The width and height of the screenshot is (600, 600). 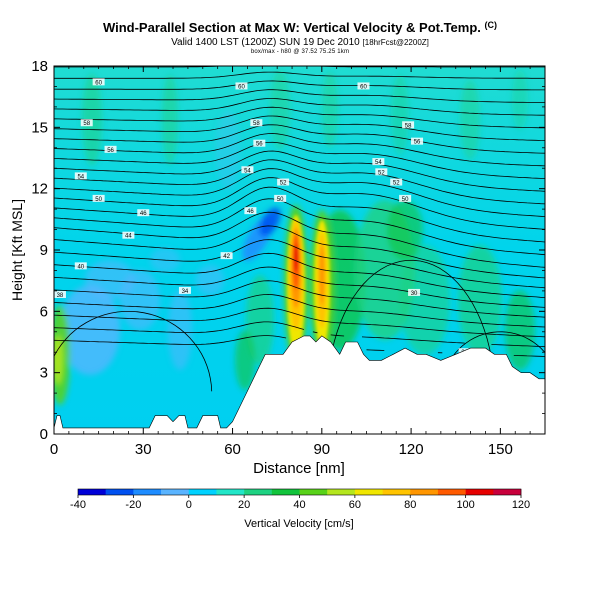 I want to click on y-tick-label: 0, so click(x=44, y=434).